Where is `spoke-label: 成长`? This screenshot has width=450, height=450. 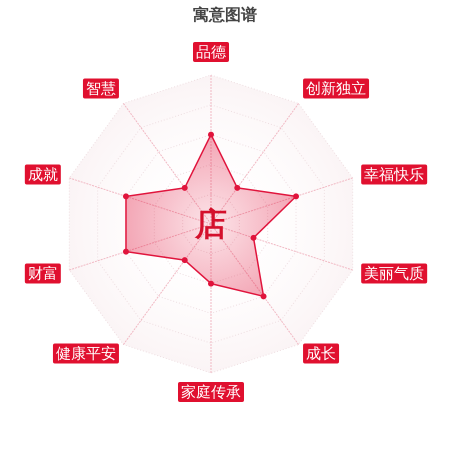
spoke-label: 成长 is located at coordinates (321, 353).